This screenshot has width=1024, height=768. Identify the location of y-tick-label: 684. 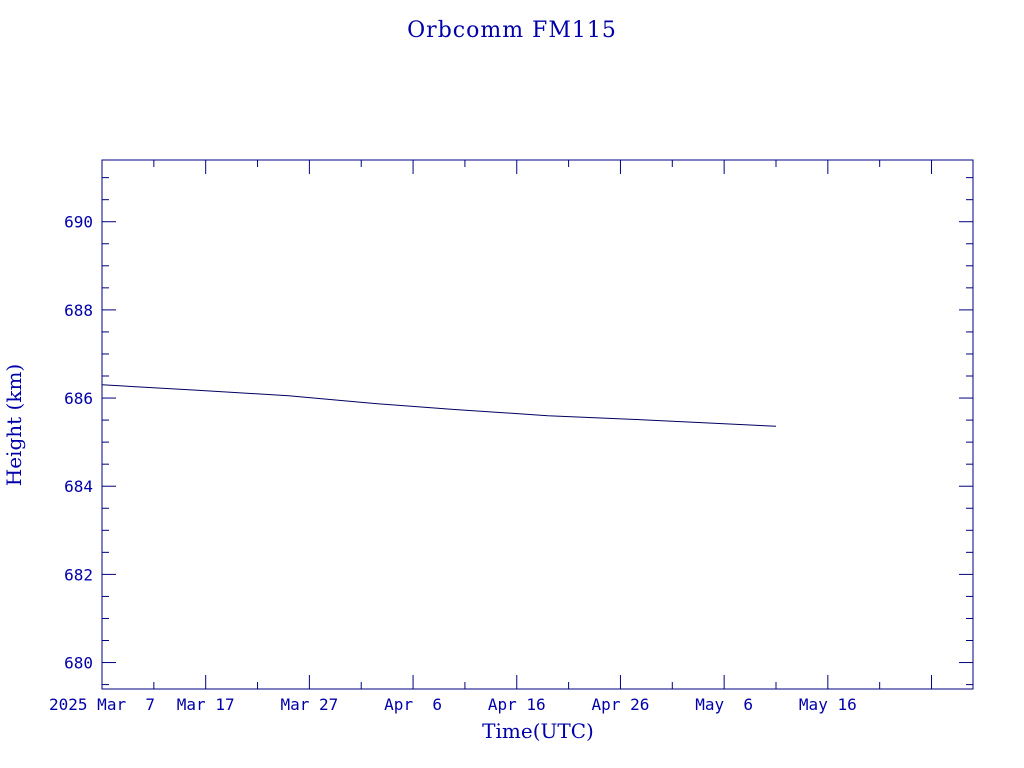
(78, 486).